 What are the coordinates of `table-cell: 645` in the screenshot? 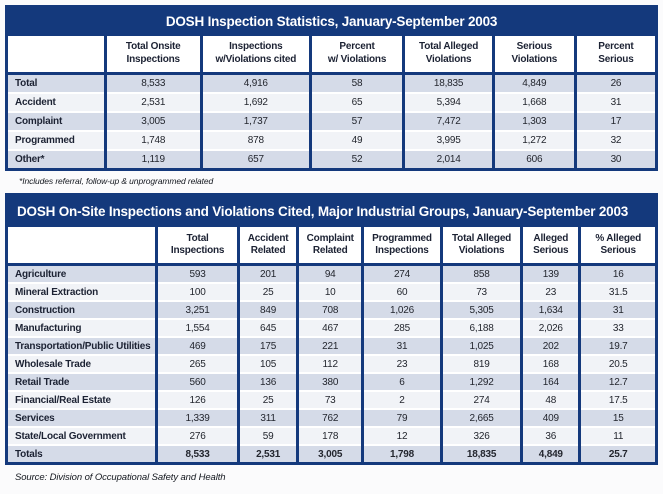 It's located at (267, 327).